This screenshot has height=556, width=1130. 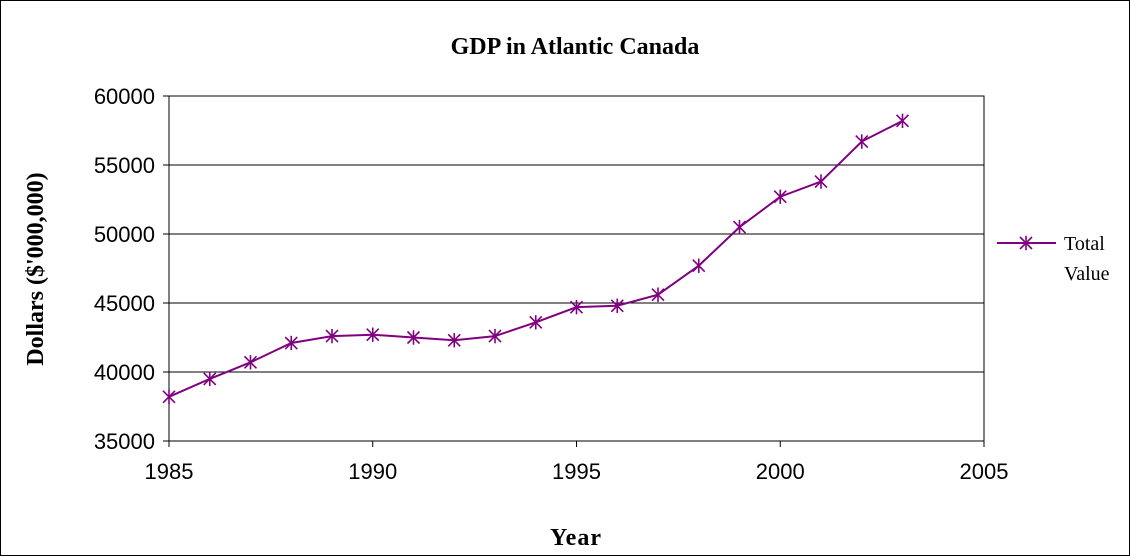 I want to click on legend: Total Value, so click(x=1053, y=259).